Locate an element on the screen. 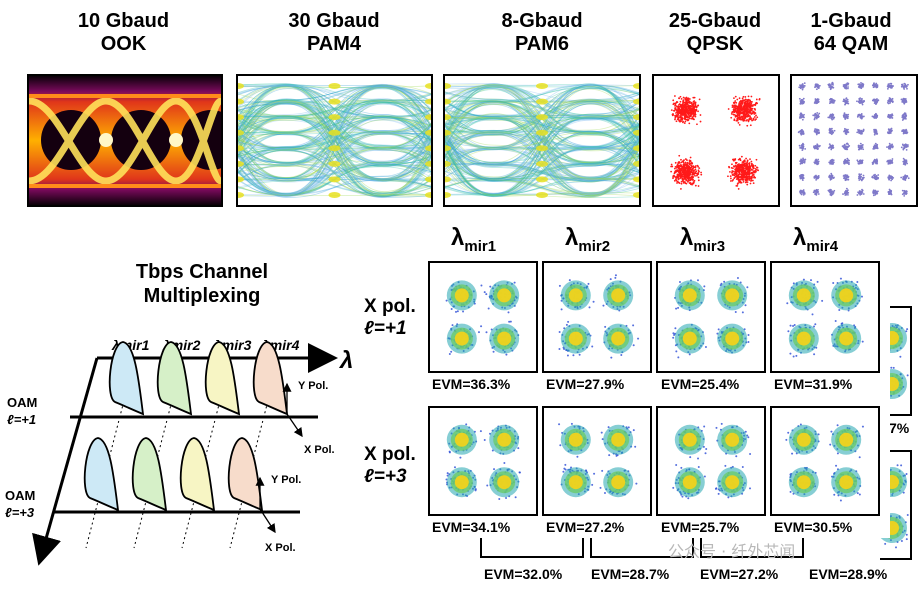 This screenshot has width=922, height=589. oam-lower-label: OAM is located at coordinates (20, 495).